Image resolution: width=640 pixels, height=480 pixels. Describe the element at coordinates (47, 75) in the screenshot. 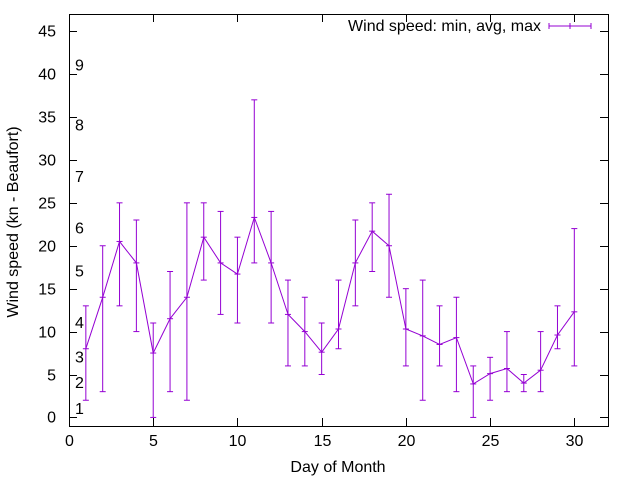

I see `y-tick-label: 40` at that location.